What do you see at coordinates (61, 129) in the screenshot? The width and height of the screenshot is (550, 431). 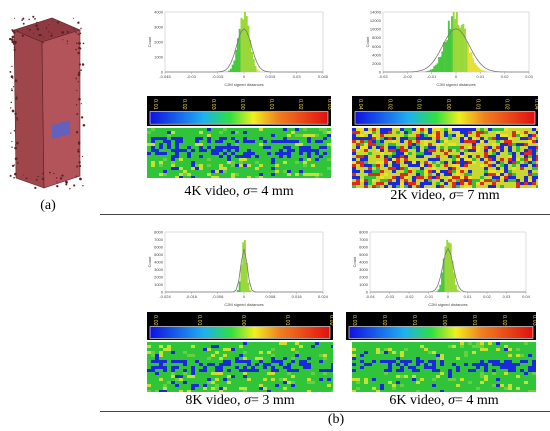 I see `patch-region` at bounding box center [61, 129].